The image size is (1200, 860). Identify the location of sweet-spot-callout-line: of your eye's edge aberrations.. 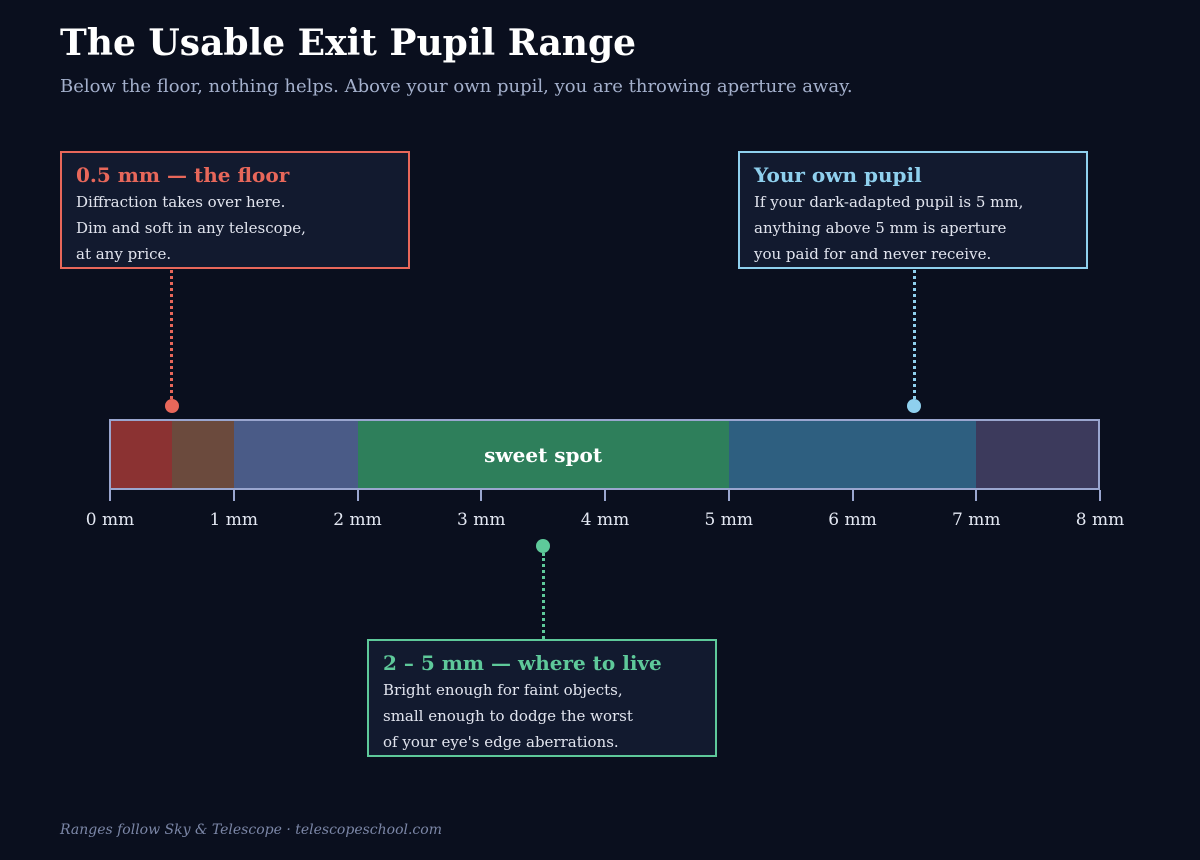
(501, 742).